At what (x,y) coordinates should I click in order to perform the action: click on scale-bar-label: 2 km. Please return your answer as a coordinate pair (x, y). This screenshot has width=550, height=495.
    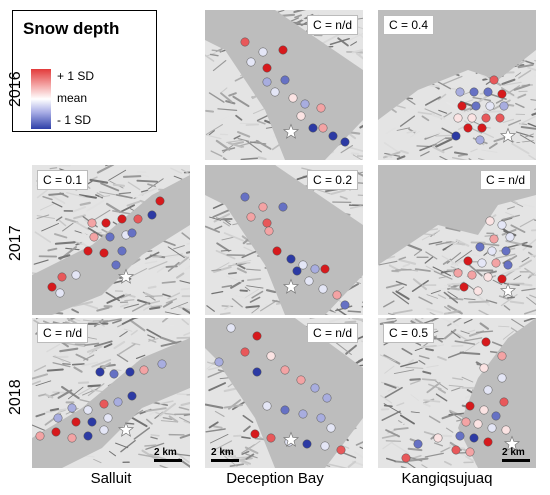
    Looking at the image, I should click on (513, 452).